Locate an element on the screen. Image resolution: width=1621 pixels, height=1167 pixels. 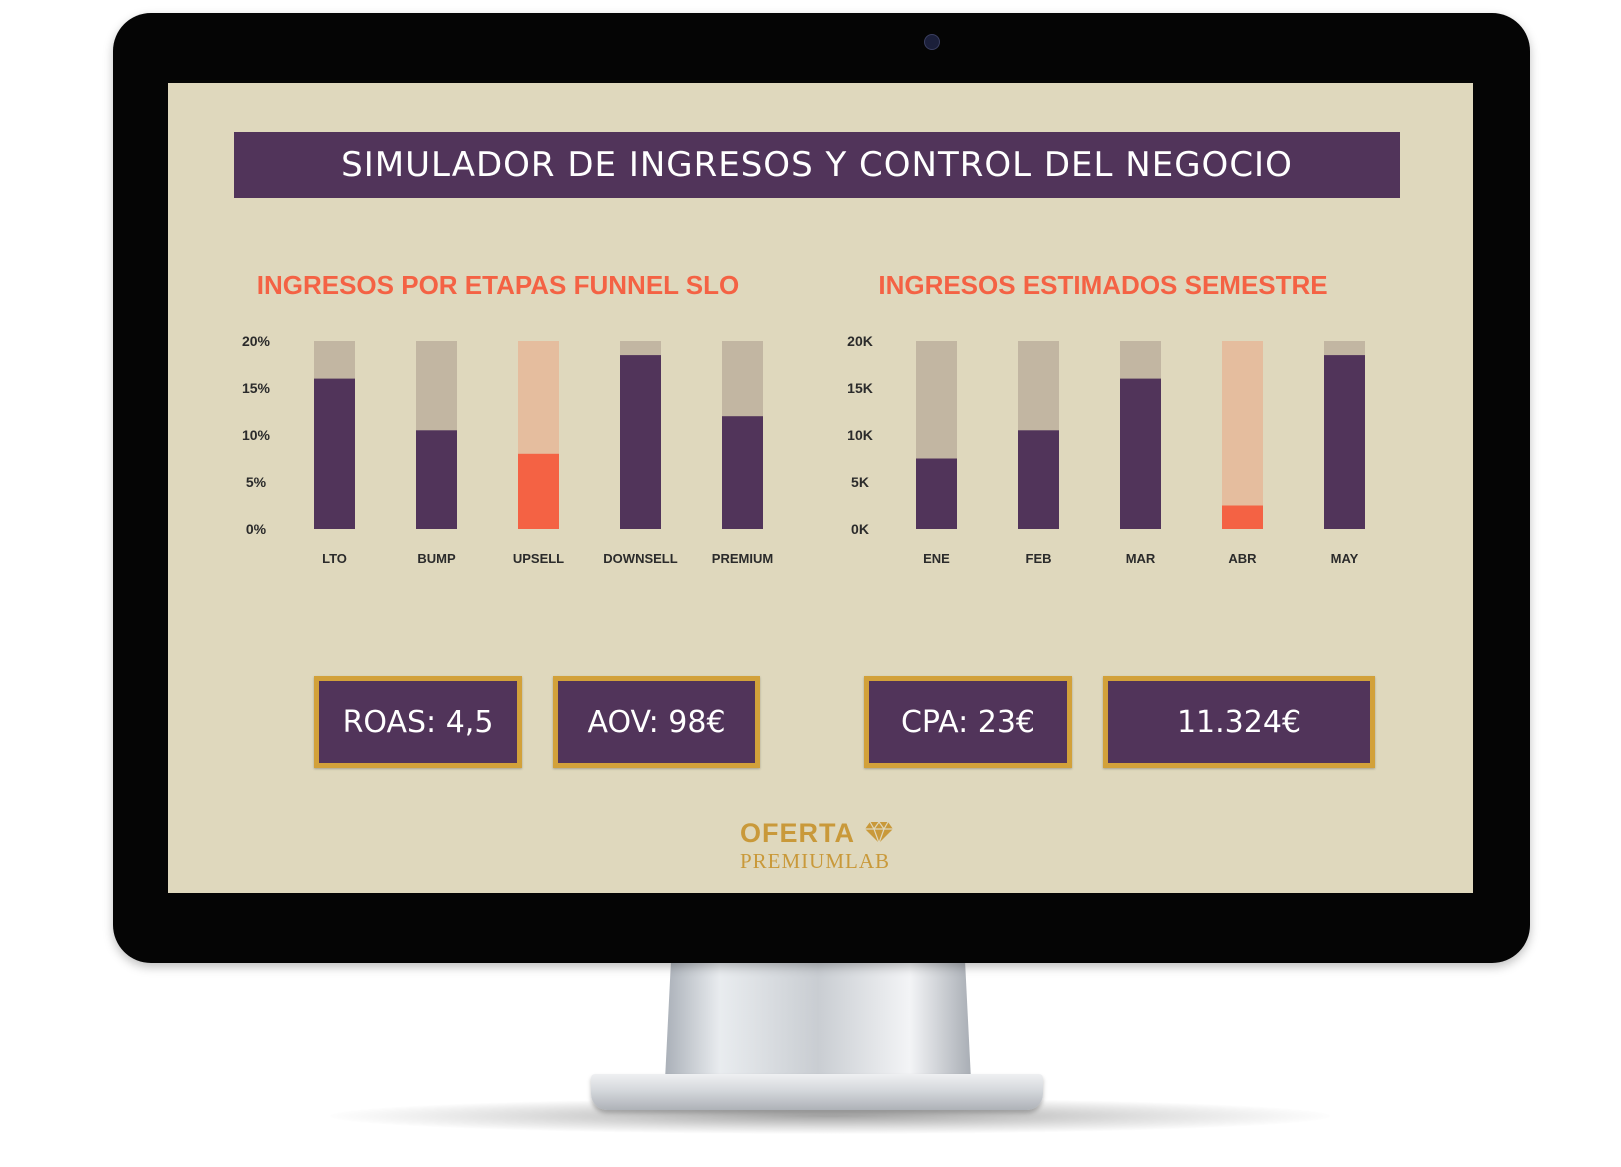
chart-title-semester: INGRESOS ESTIMADOS SEMESTRE is located at coordinates (1103, 285).